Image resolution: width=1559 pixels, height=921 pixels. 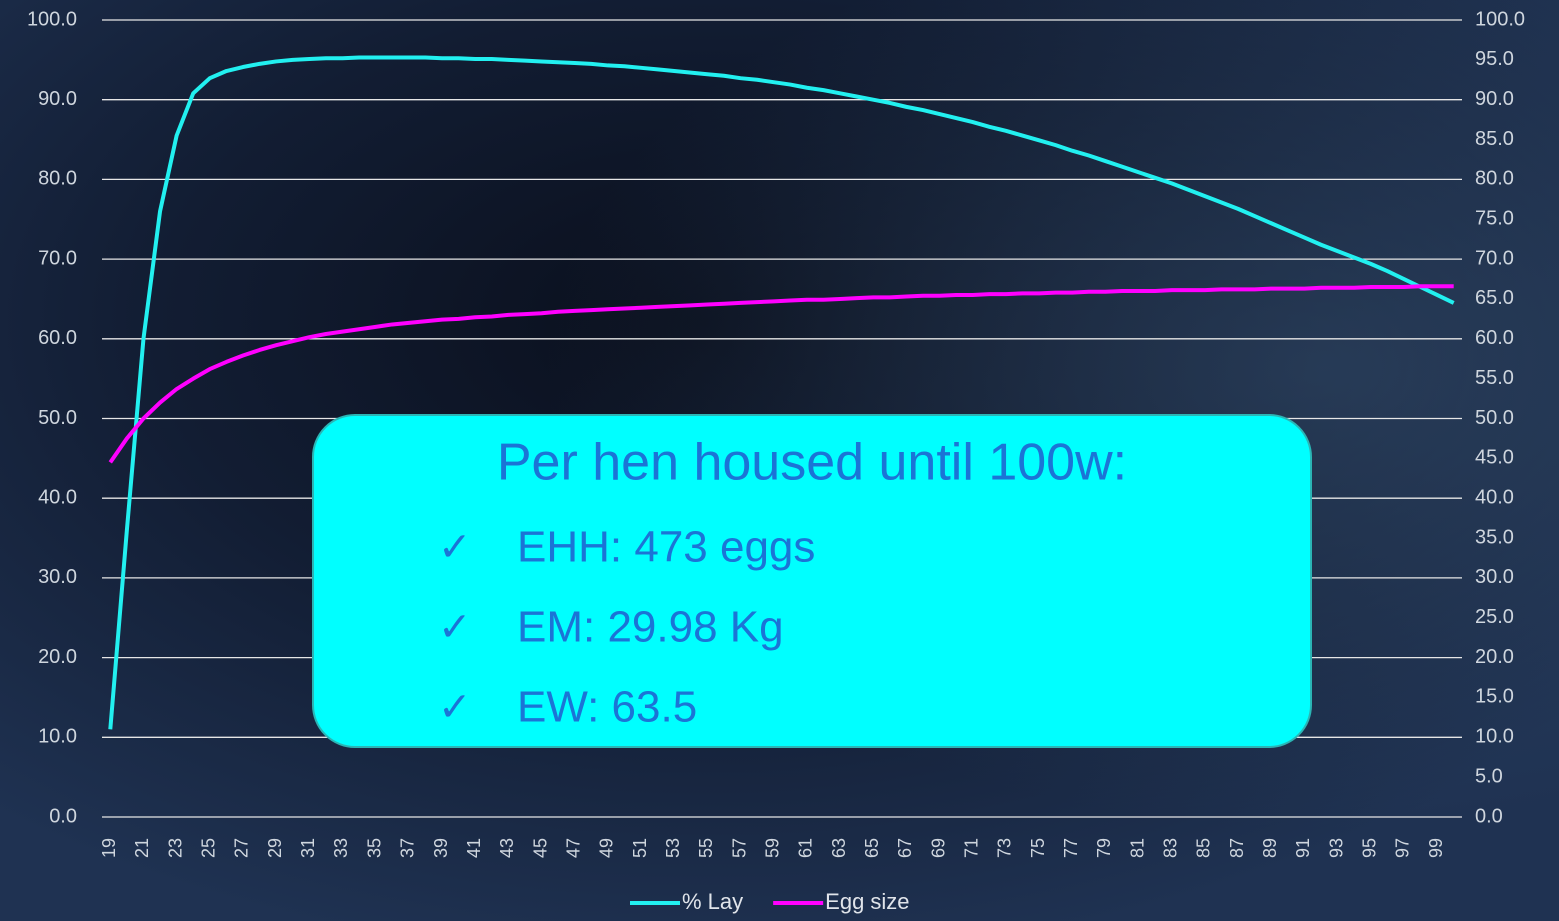 I want to click on x-tick-label: 61, so click(x=806, y=848).